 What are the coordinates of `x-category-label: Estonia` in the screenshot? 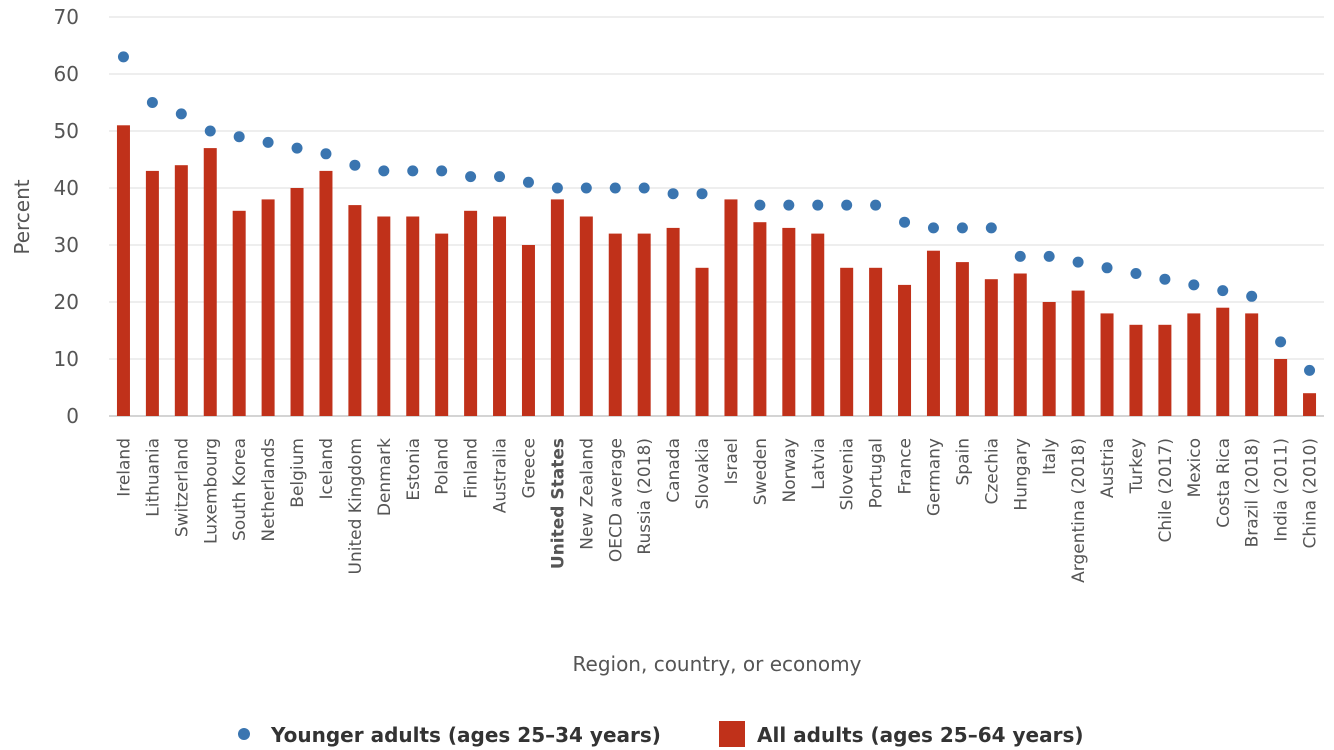 It's located at (414, 469).